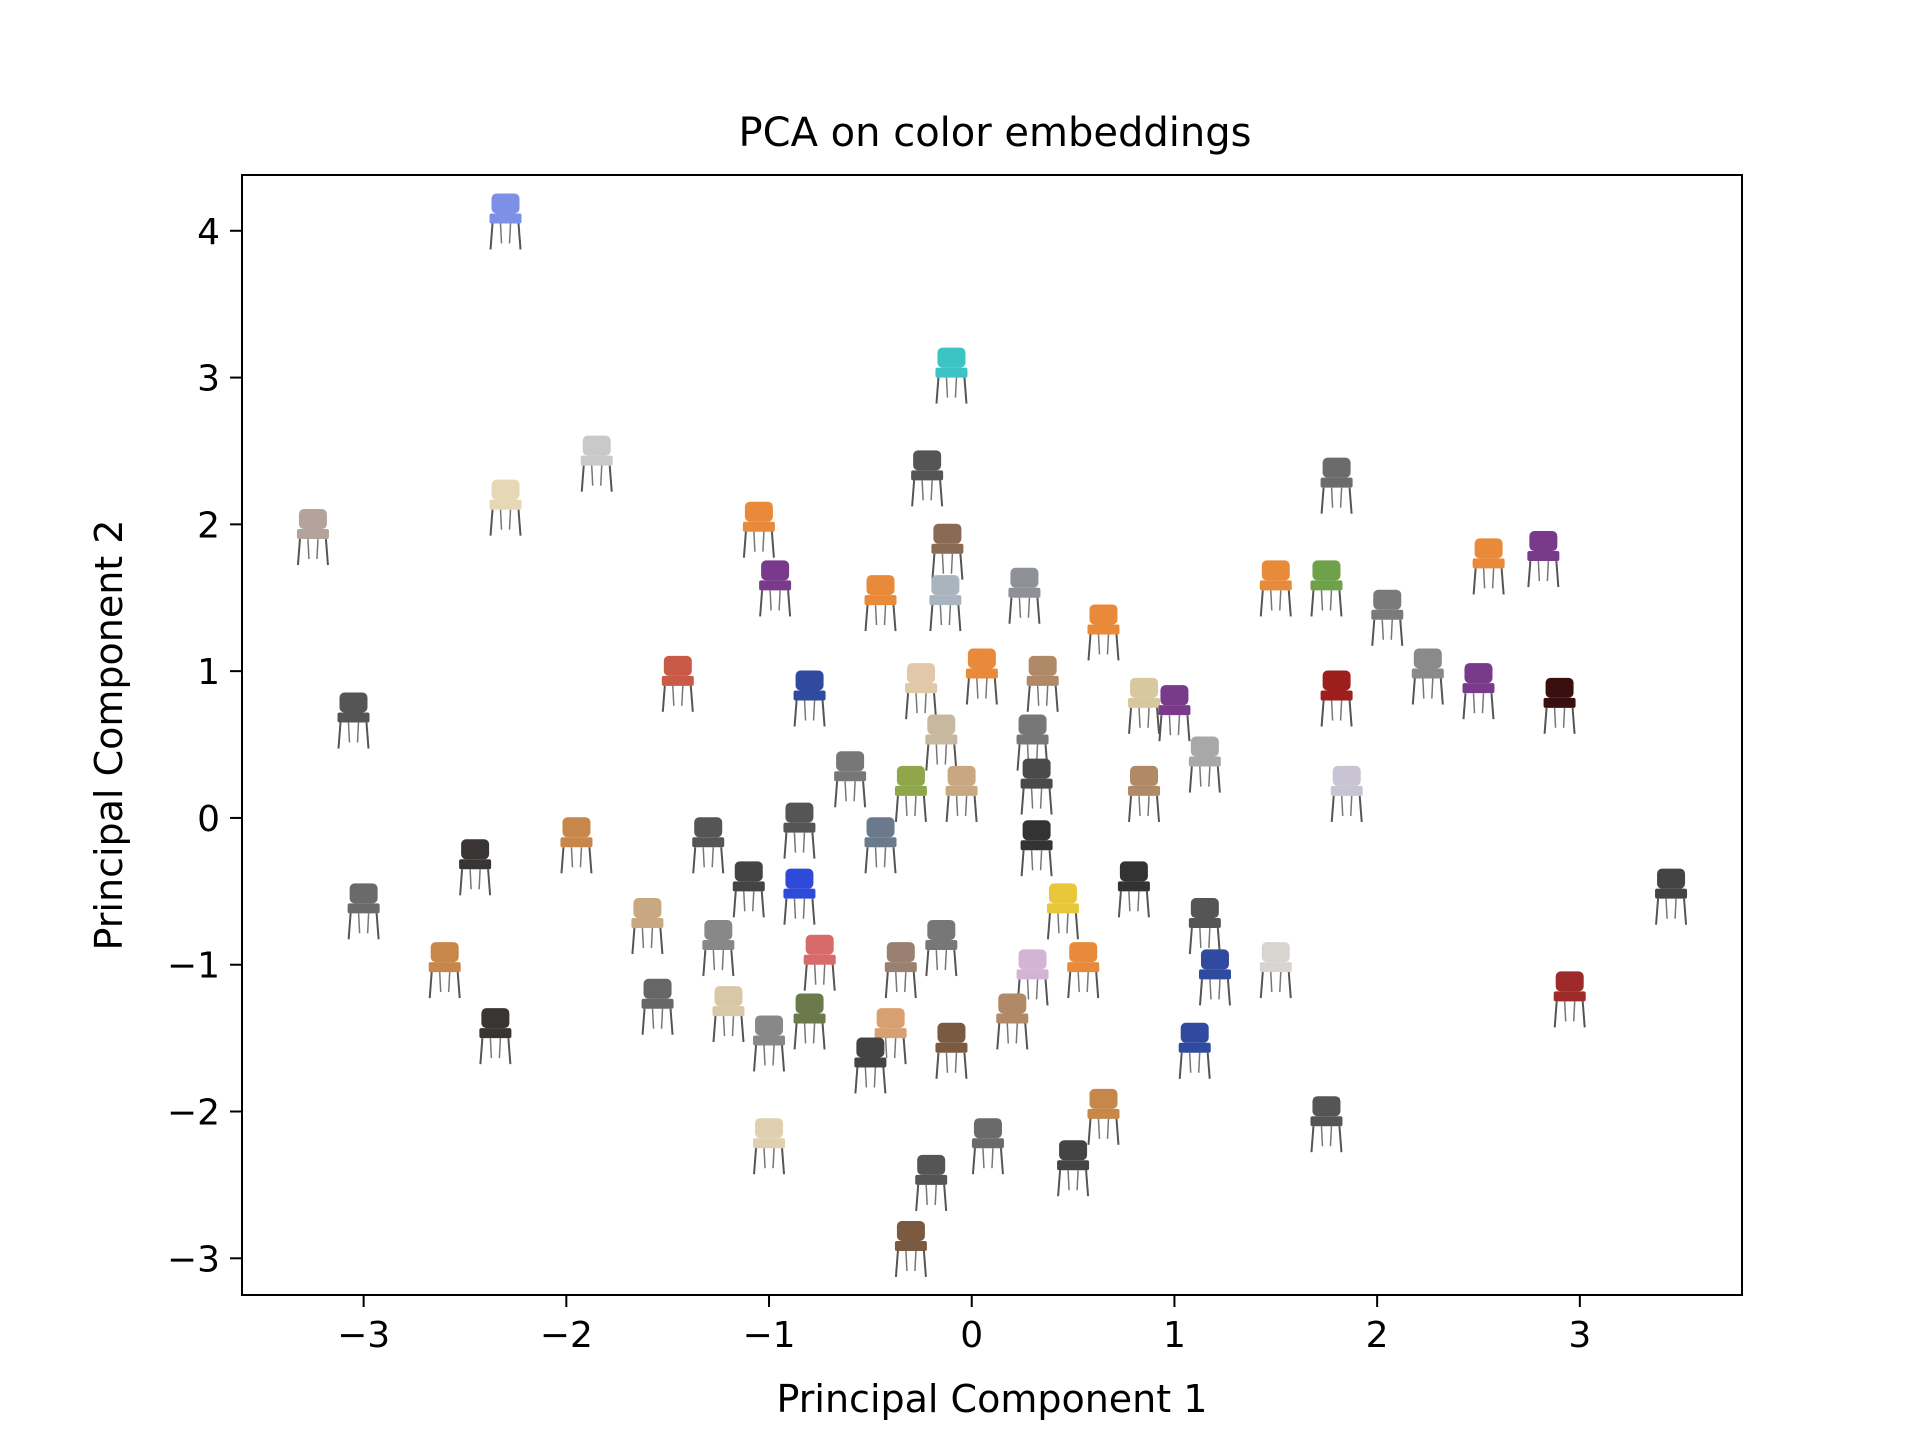  I want to click on x-tick-label: −1, so click(768, 1335).